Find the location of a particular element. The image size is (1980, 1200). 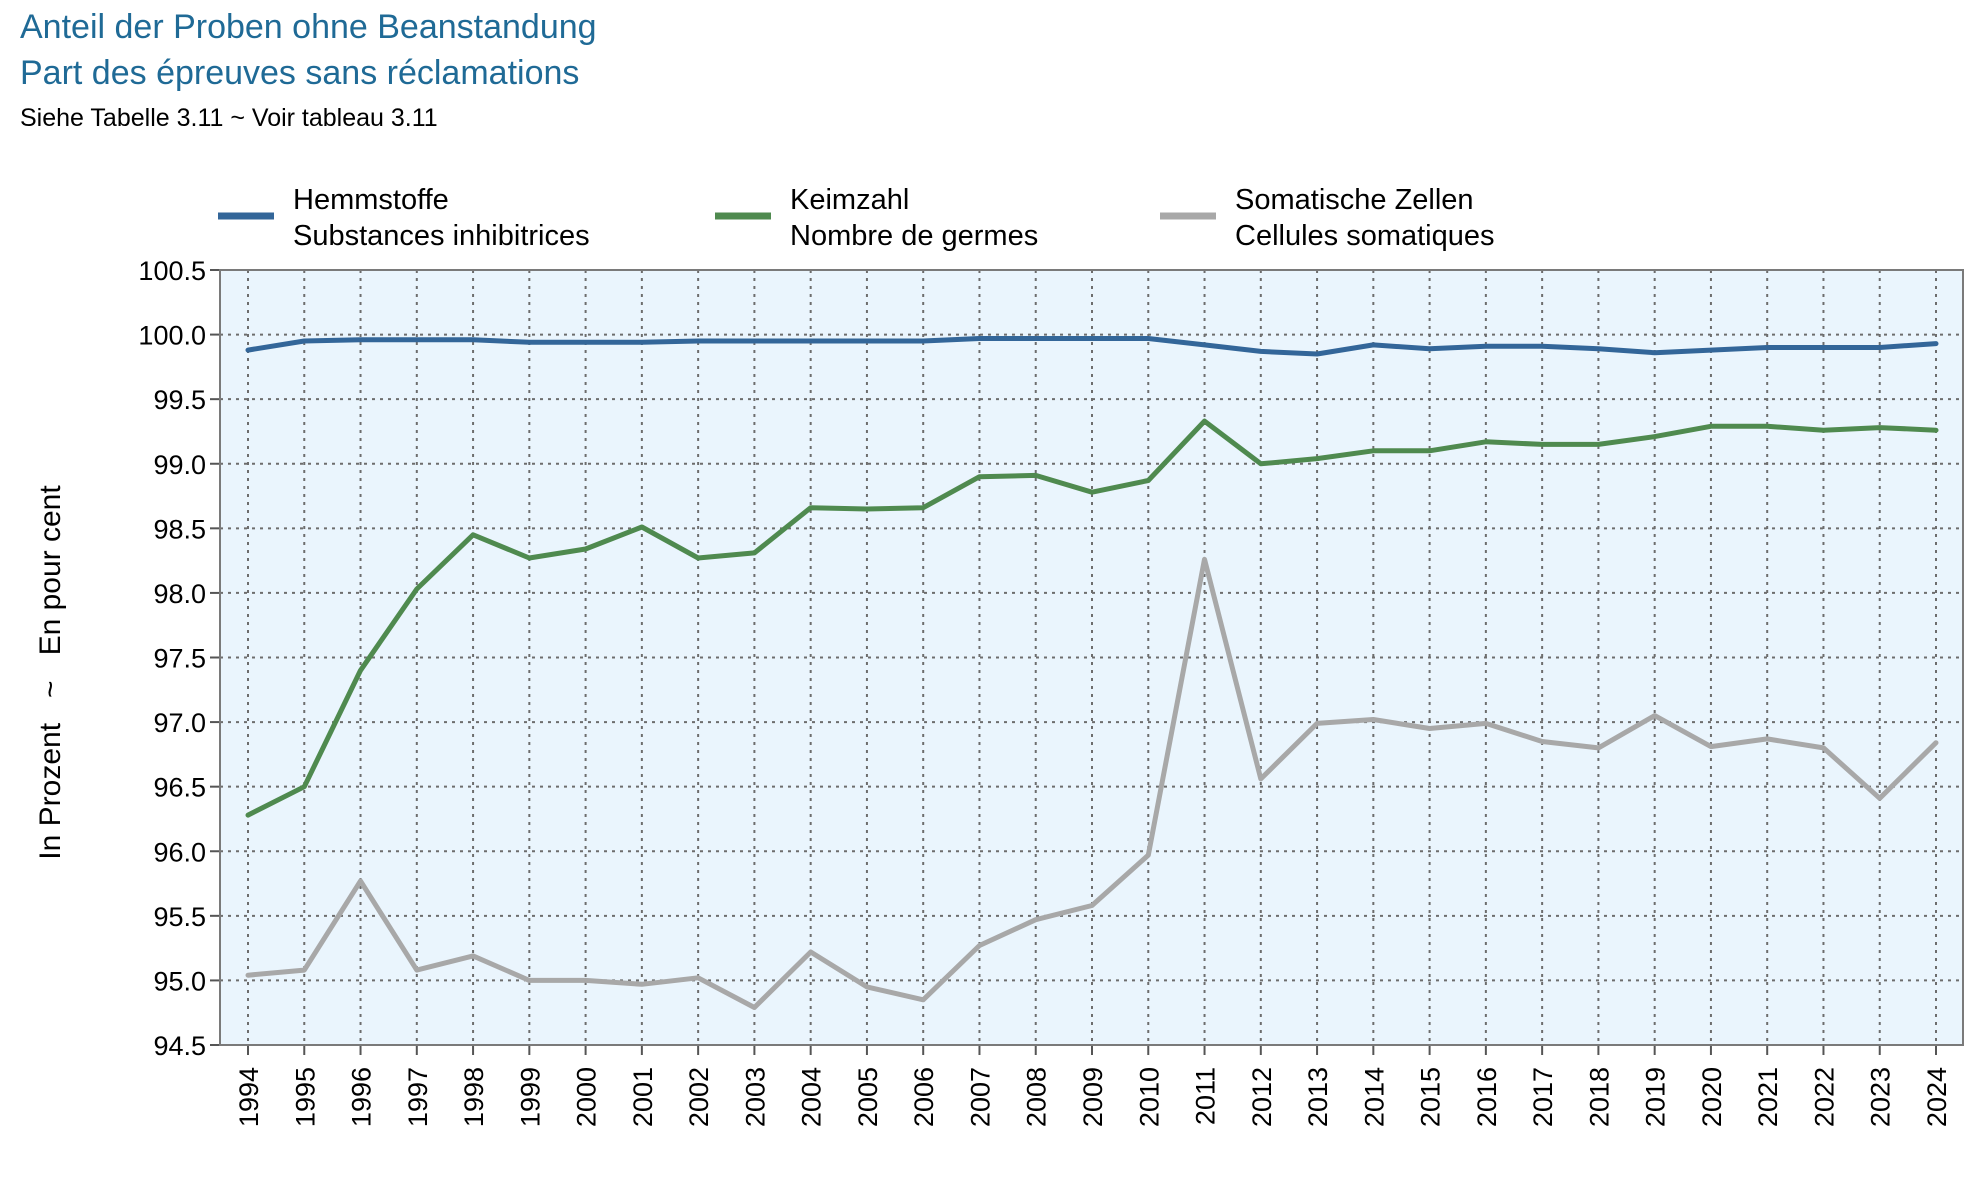

x-tick-label: 2012 is located at coordinates (1262, 1097).